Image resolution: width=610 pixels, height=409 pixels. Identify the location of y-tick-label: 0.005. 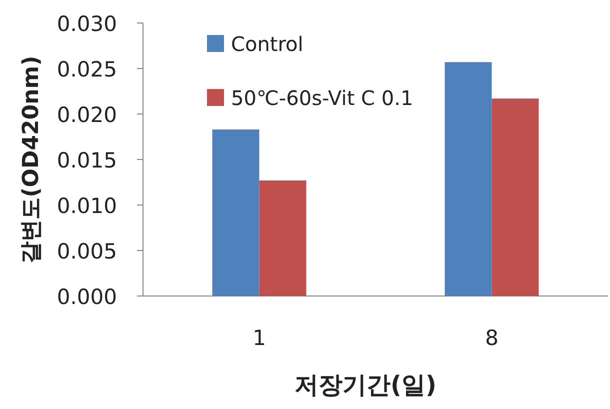
(86, 252).